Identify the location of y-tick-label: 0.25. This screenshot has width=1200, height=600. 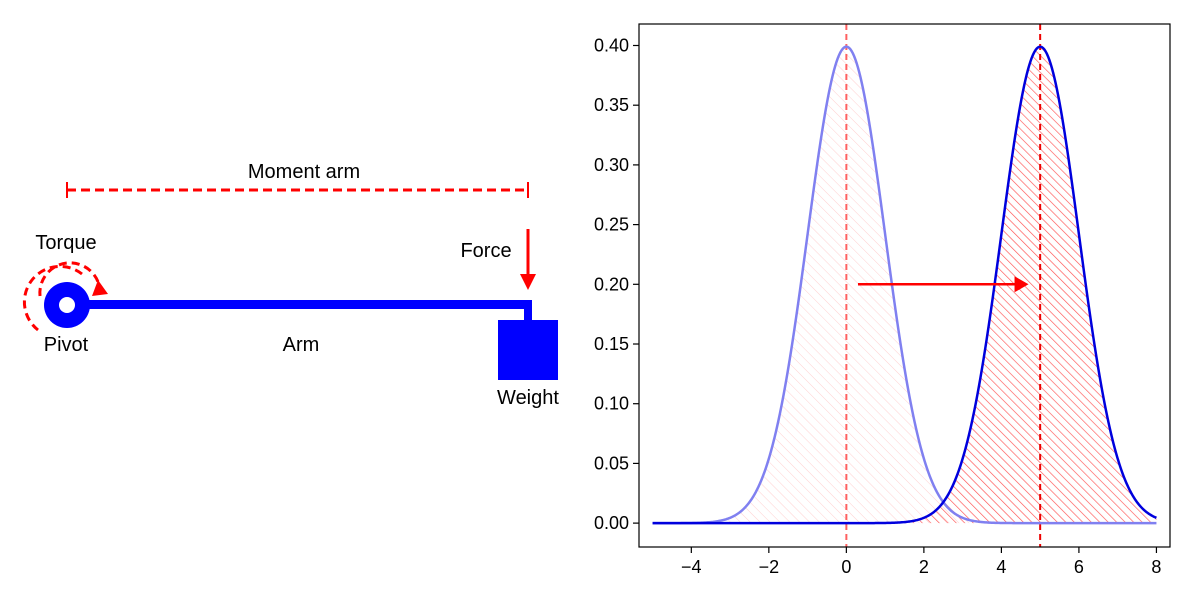
(611, 225).